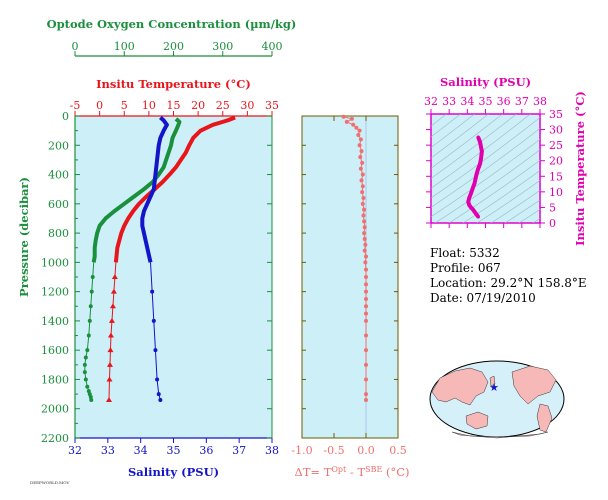 This screenshot has width=608, height=500. I want to click on salinity-tick-label: 38, so click(272, 450).